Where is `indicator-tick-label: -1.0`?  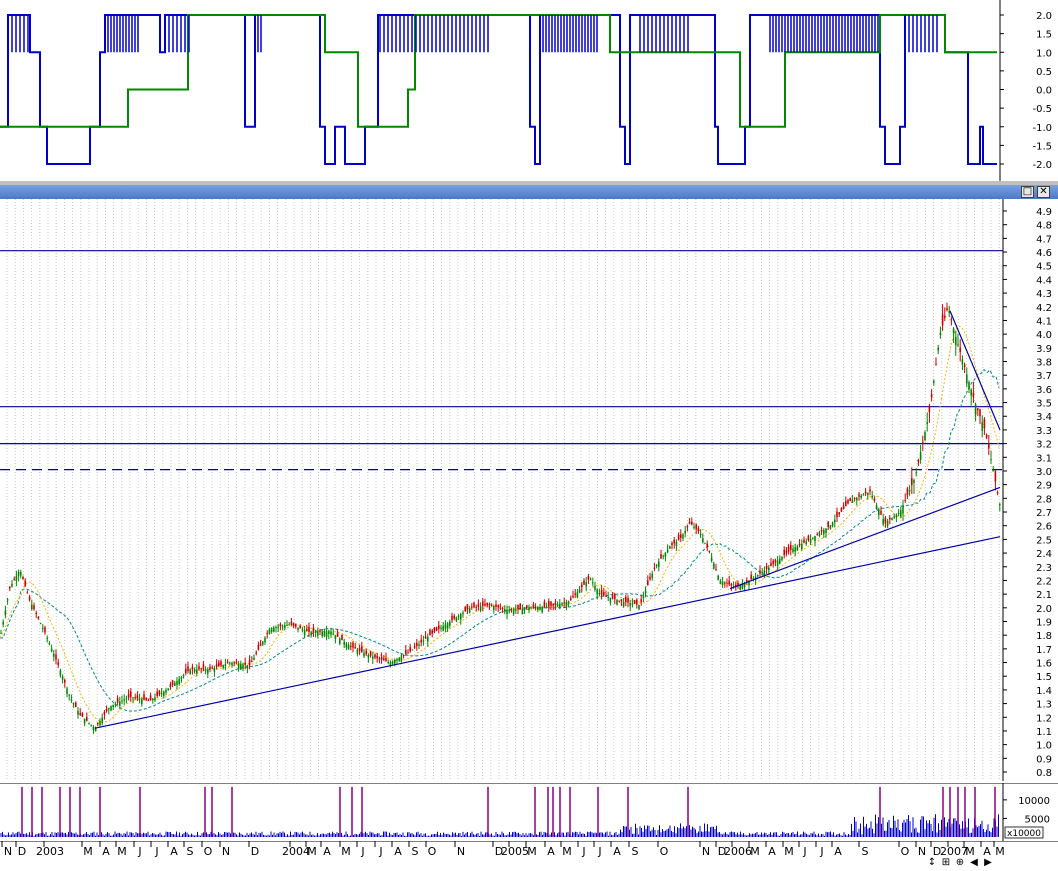 indicator-tick-label: -1.0 is located at coordinates (1042, 128).